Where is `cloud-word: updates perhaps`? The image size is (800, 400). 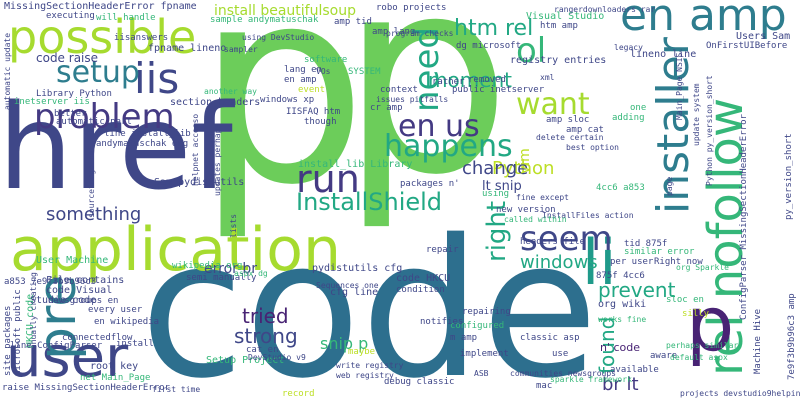 cloud-word: updates perhaps is located at coordinates (217, 159).